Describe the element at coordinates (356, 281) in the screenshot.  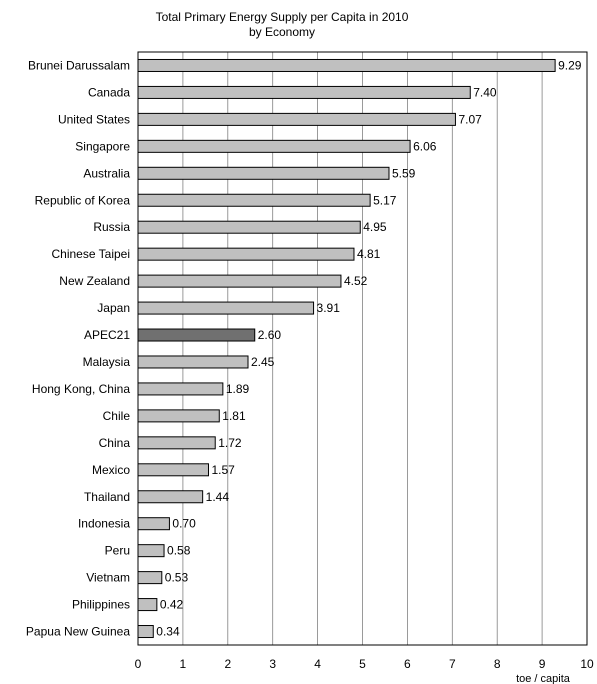
I see `value-label: 4.52` at that location.